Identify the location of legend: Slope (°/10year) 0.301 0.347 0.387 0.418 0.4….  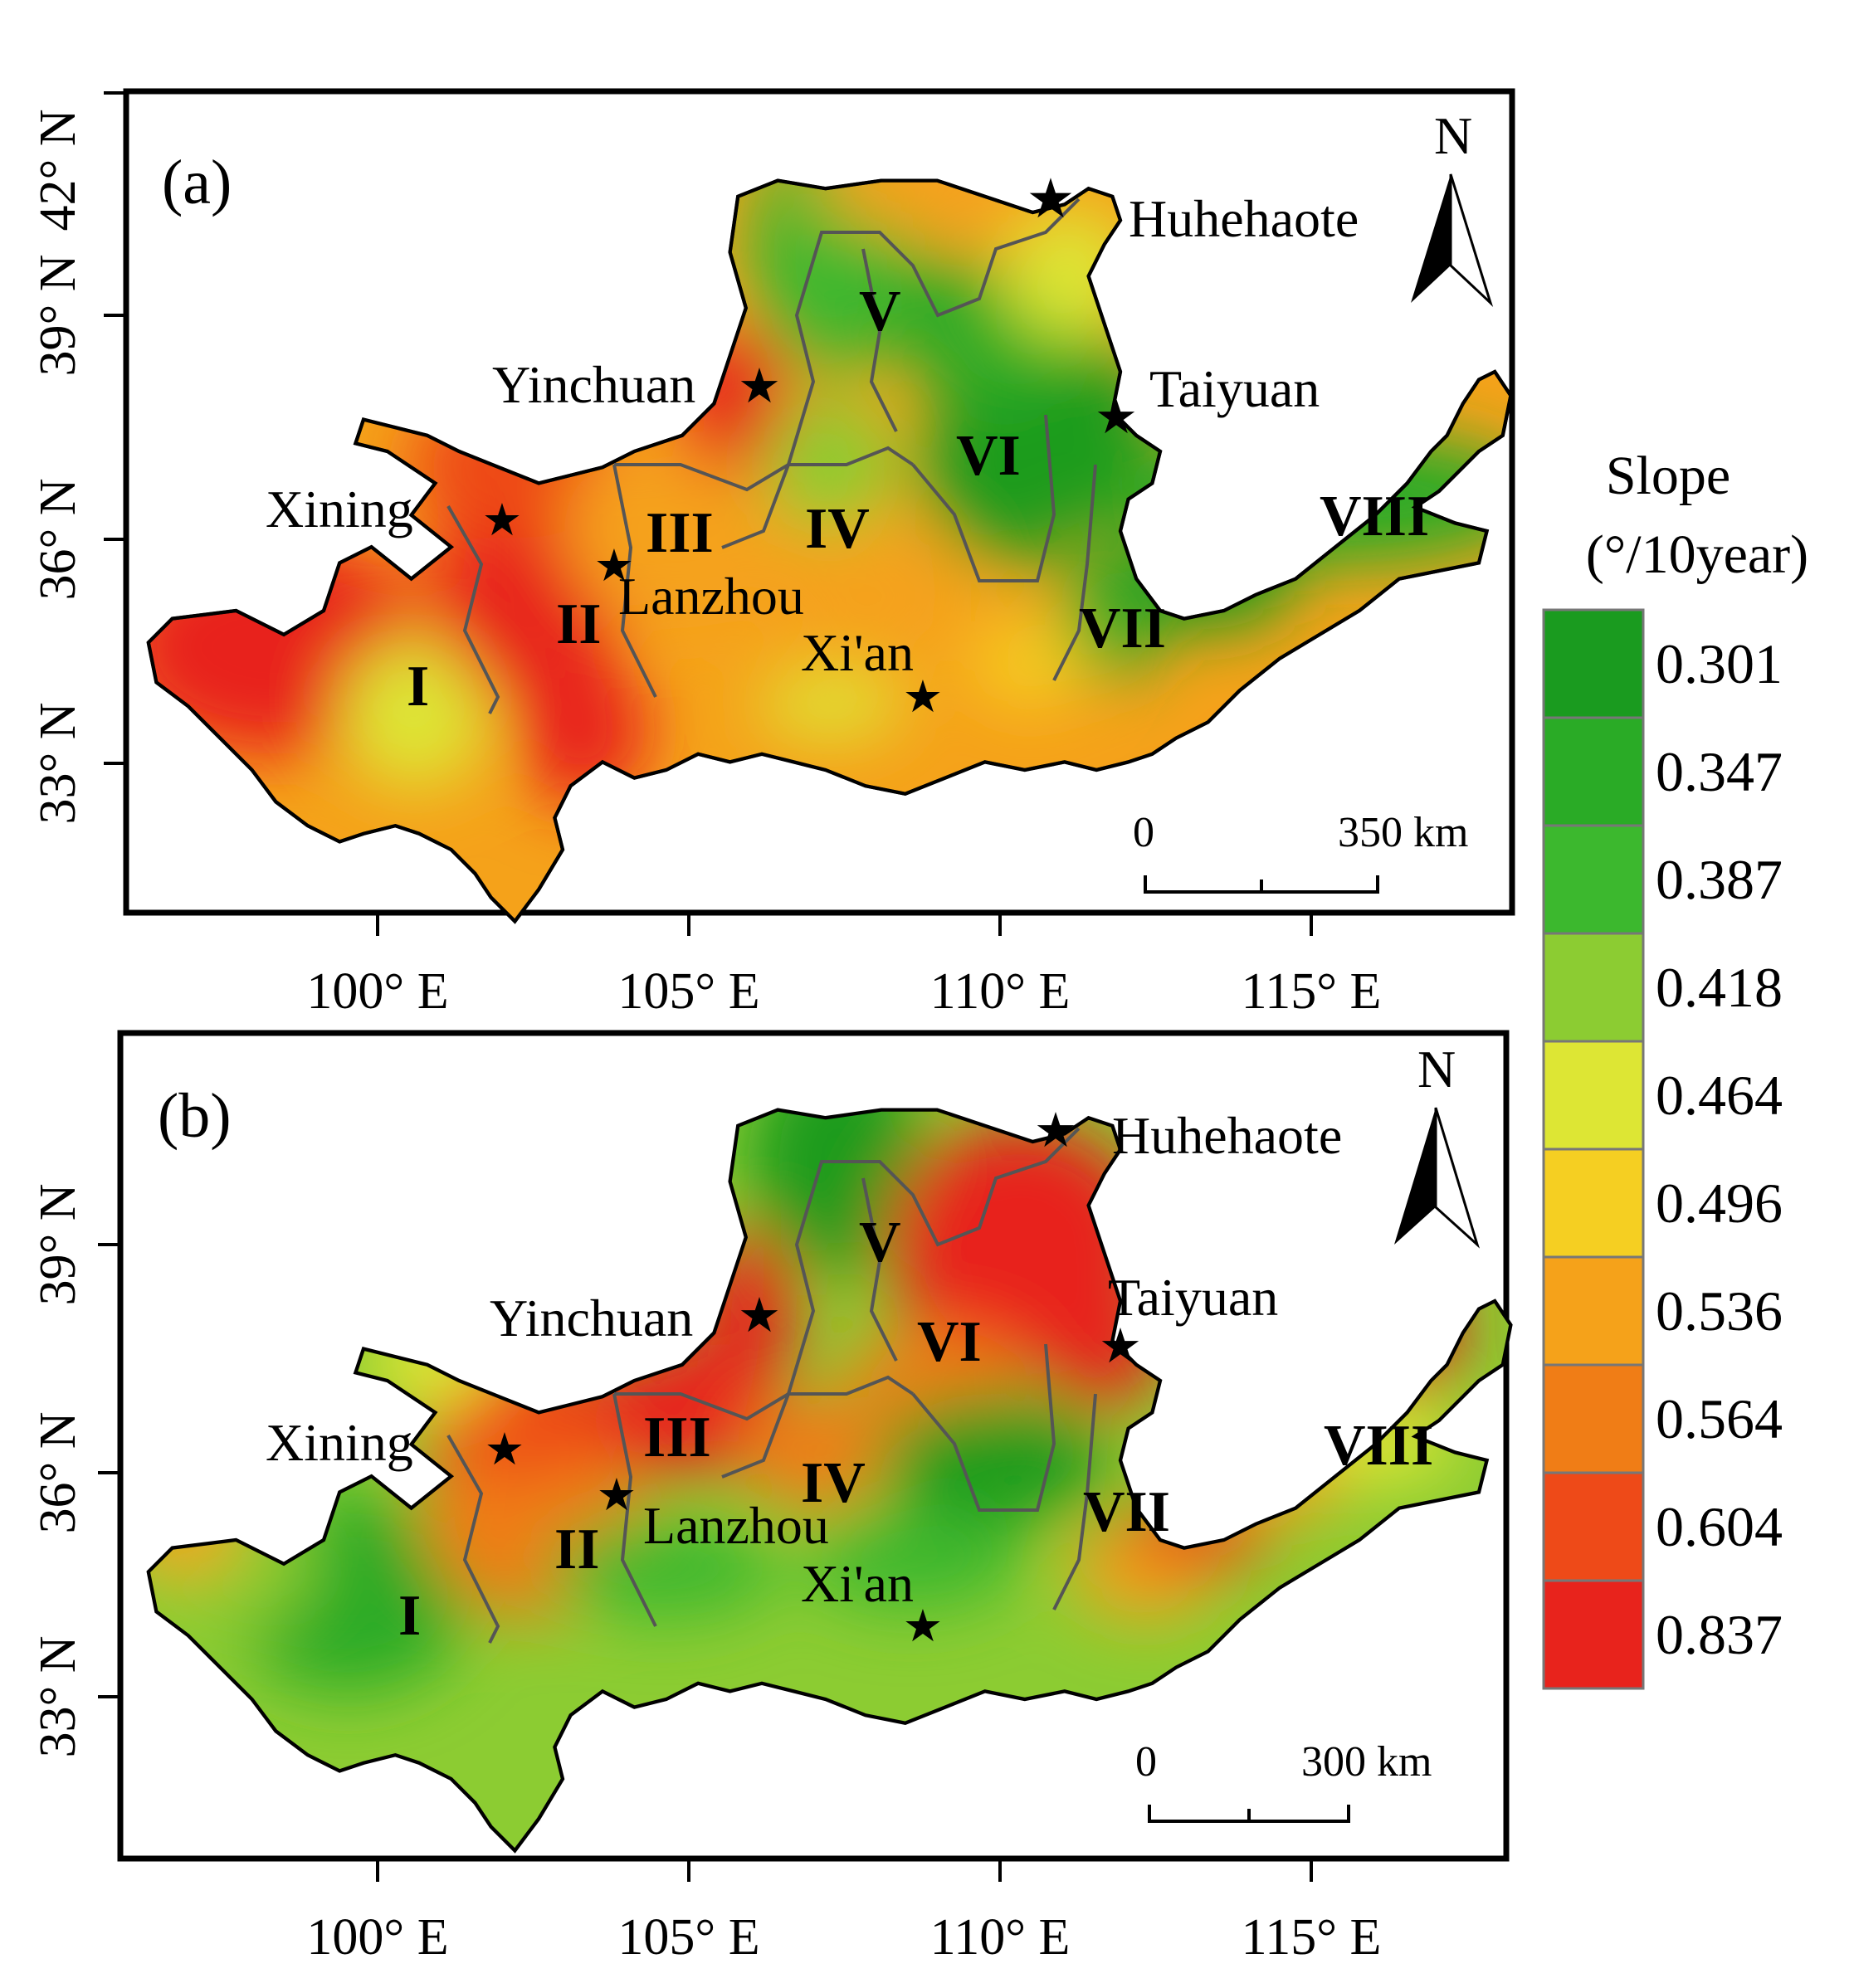
(1675, 1068).